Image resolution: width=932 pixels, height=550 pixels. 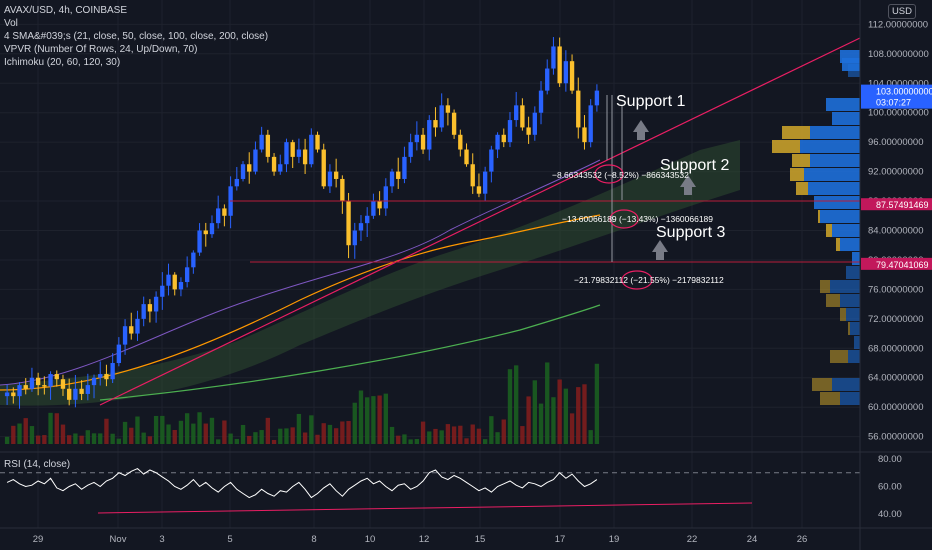 I want to click on measure-label-2: −13.60066189 (−13.43%) −1360066189, so click(x=637, y=219).